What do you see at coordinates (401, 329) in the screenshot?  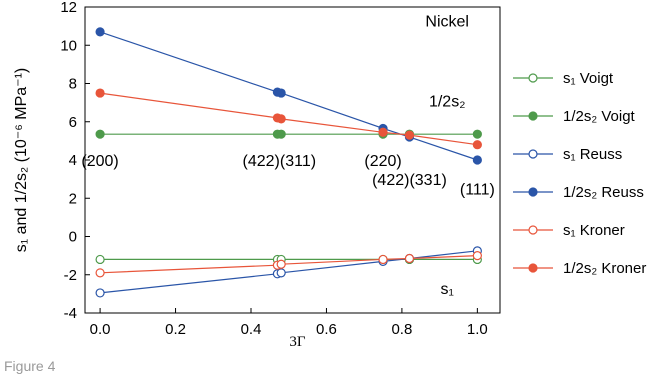 I see `x-tick-label: 0.8` at bounding box center [401, 329].